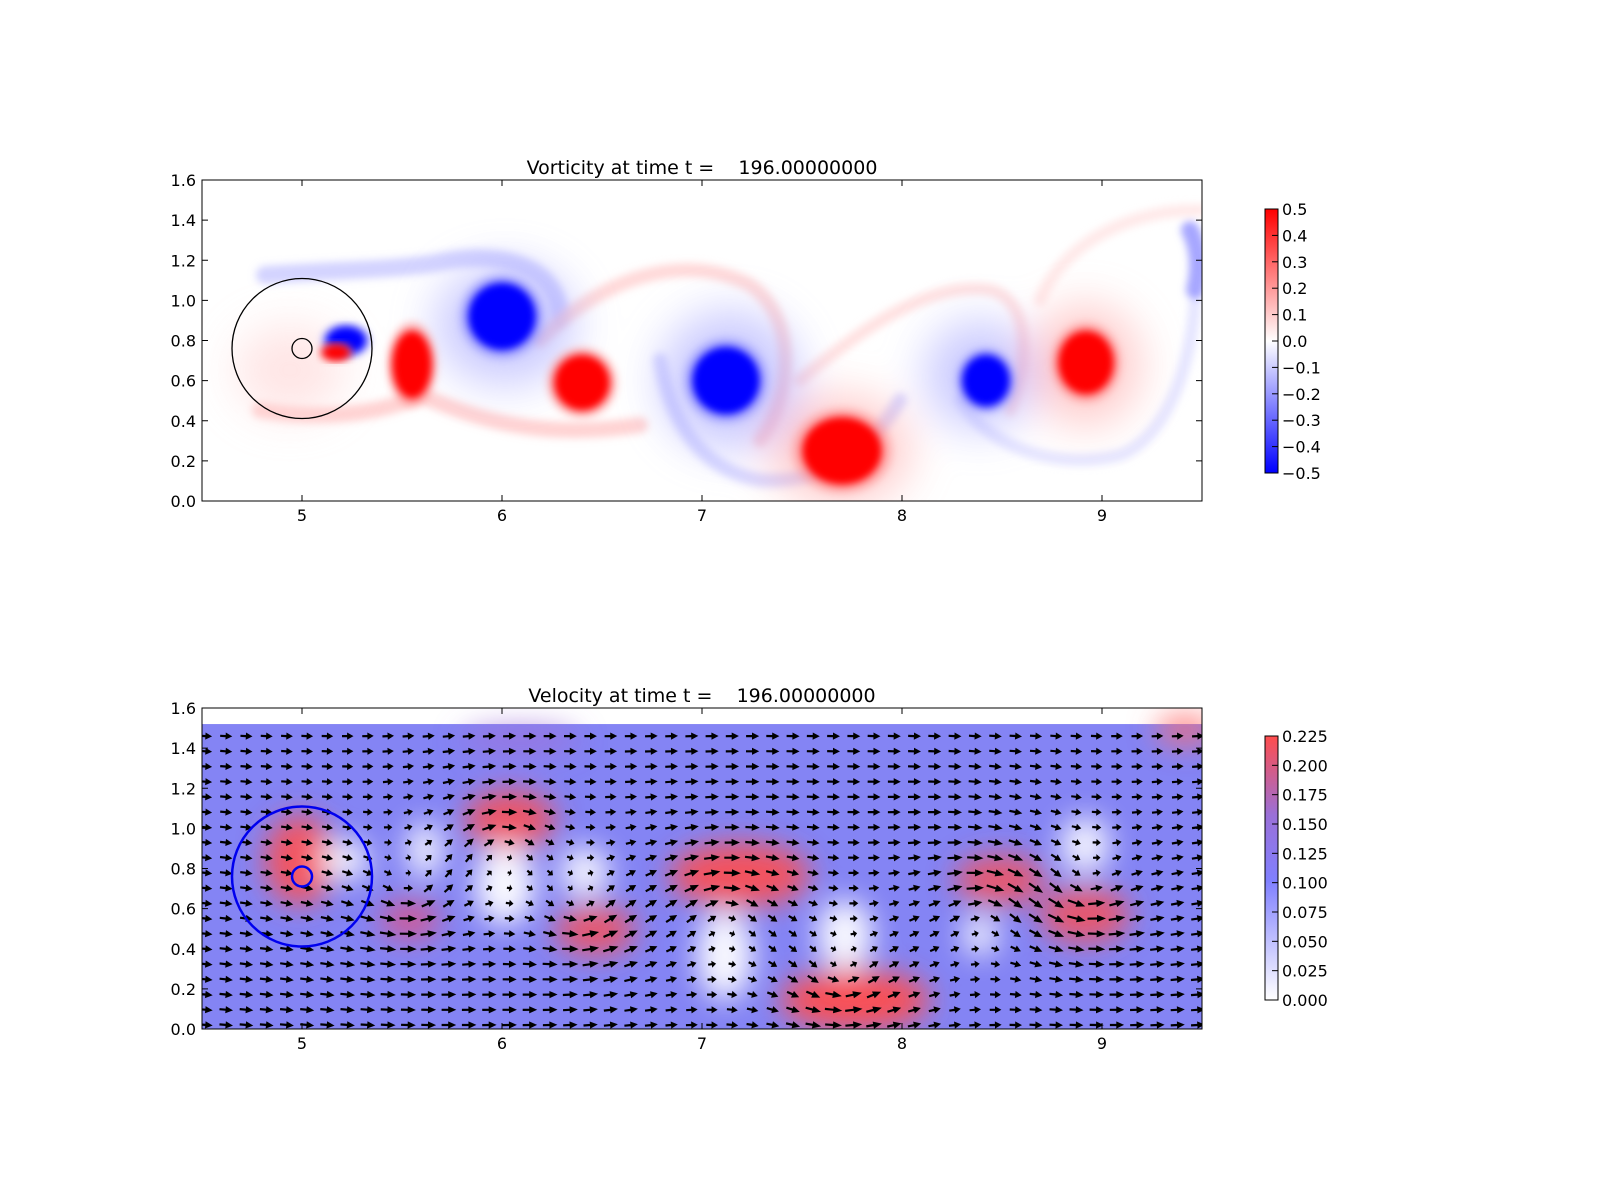 The image size is (1600, 1200). What do you see at coordinates (1294, 341) in the screenshot?
I see `colorbar-tick-label: 0.0` at bounding box center [1294, 341].